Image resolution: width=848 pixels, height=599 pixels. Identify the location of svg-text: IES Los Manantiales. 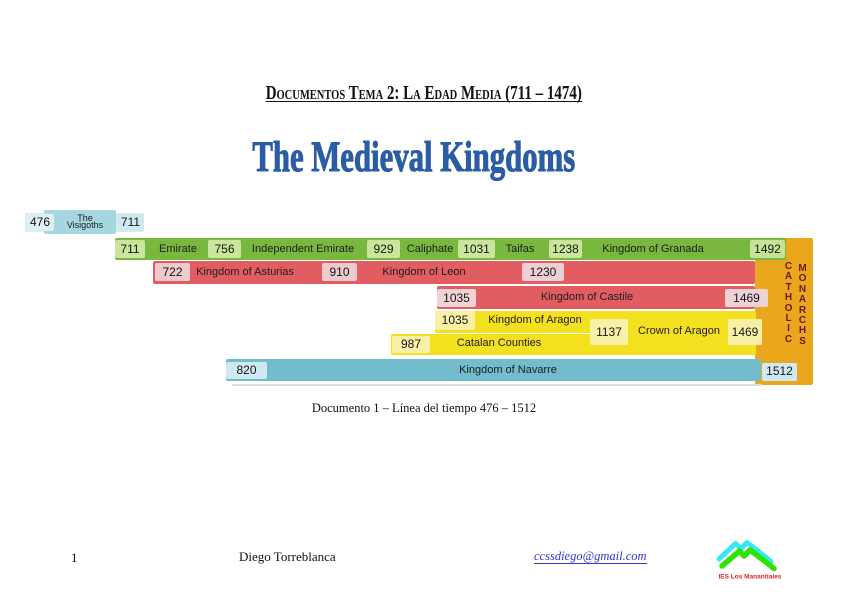
(750, 577).